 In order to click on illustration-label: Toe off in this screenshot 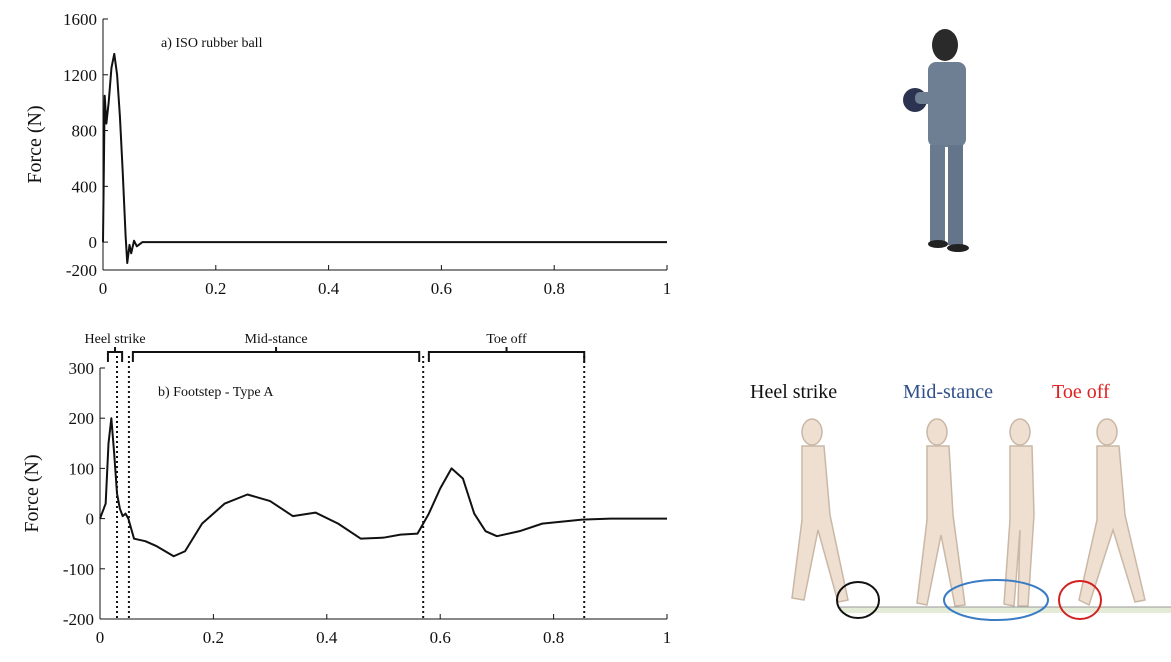, I will do `click(1081, 392)`.